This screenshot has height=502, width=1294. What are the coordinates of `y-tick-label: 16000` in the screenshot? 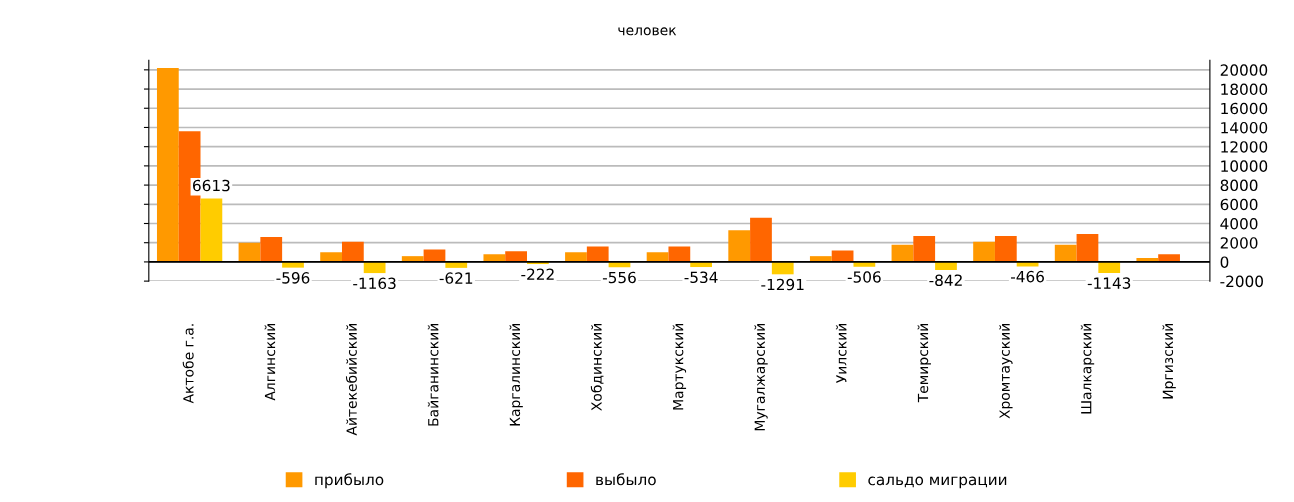 It's located at (1244, 108).